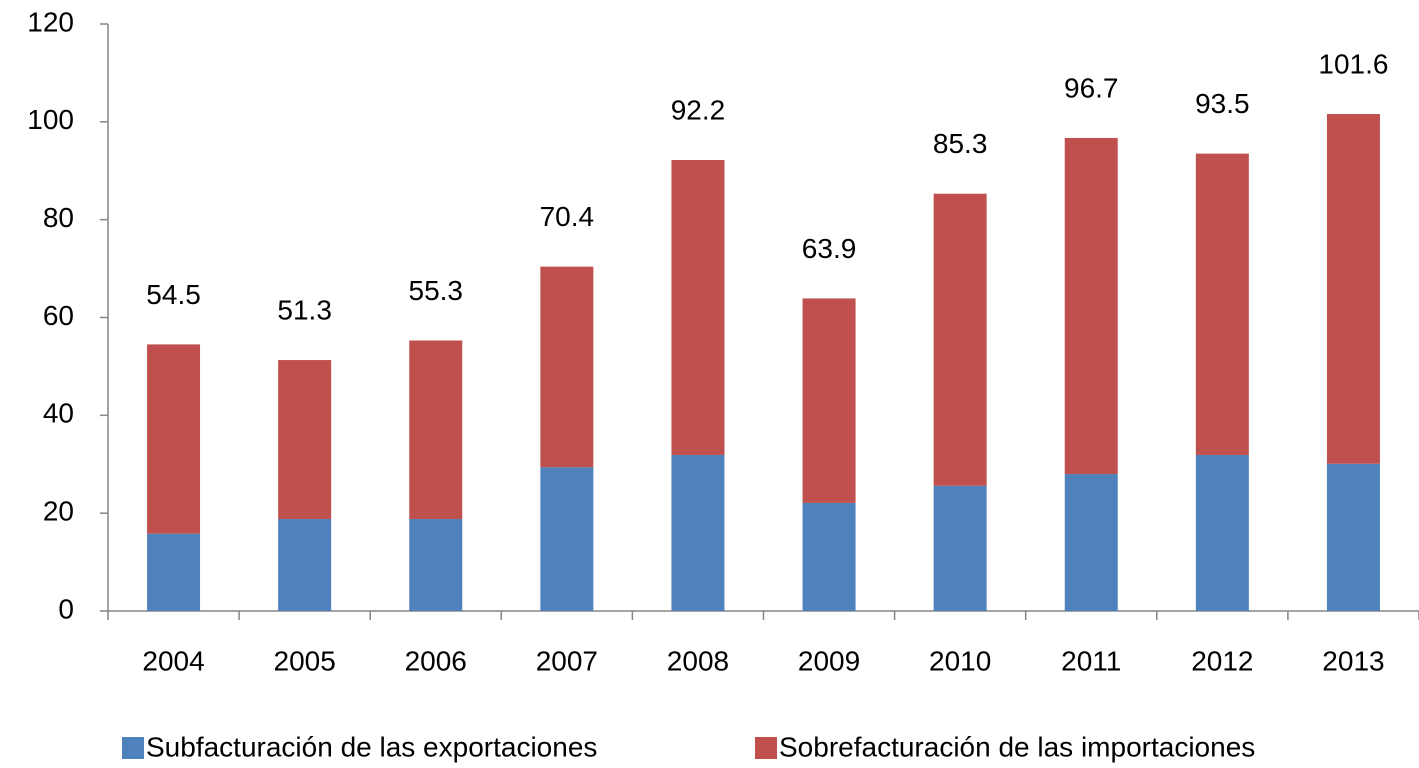 The height and width of the screenshot is (768, 1419). What do you see at coordinates (304, 309) in the screenshot?
I see `total-label: 51.3` at bounding box center [304, 309].